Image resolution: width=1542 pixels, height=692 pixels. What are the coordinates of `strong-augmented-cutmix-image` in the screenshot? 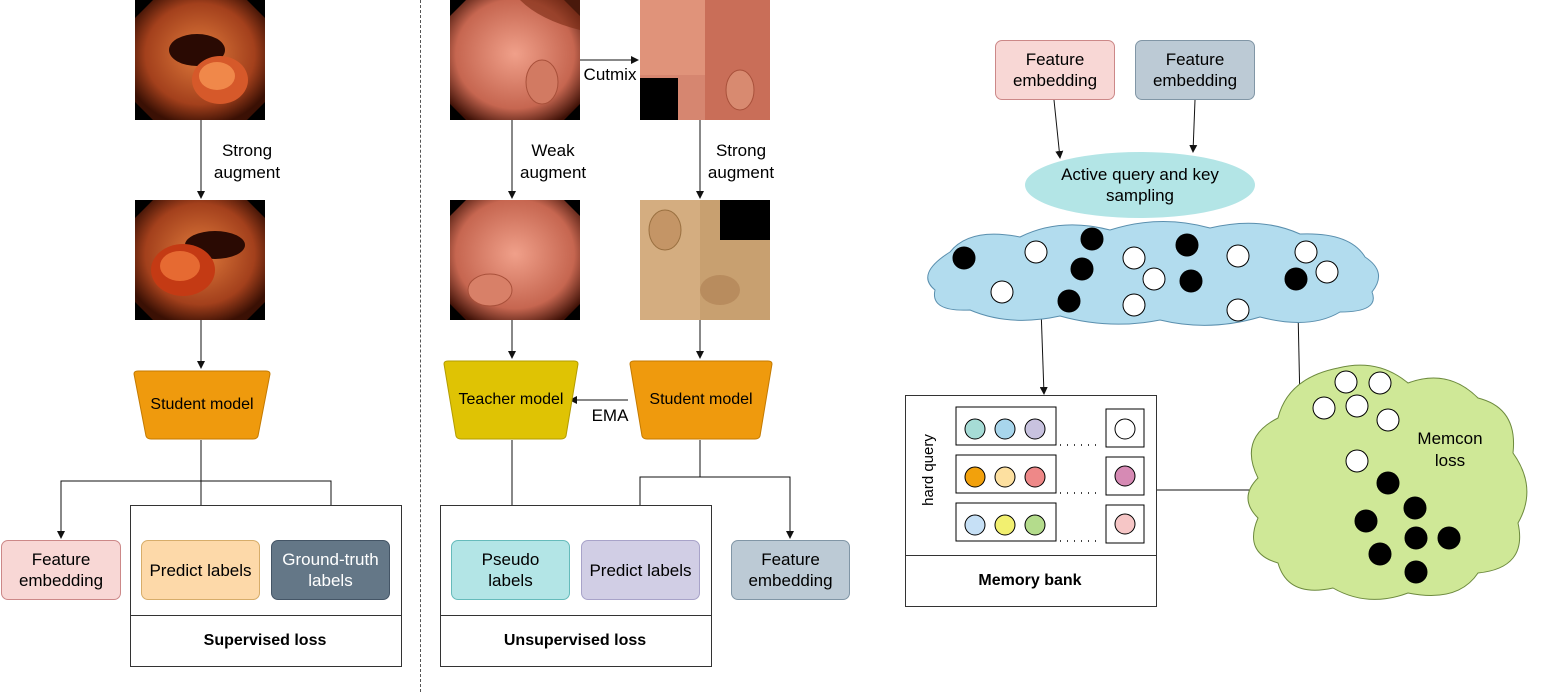 It's located at (705, 260).